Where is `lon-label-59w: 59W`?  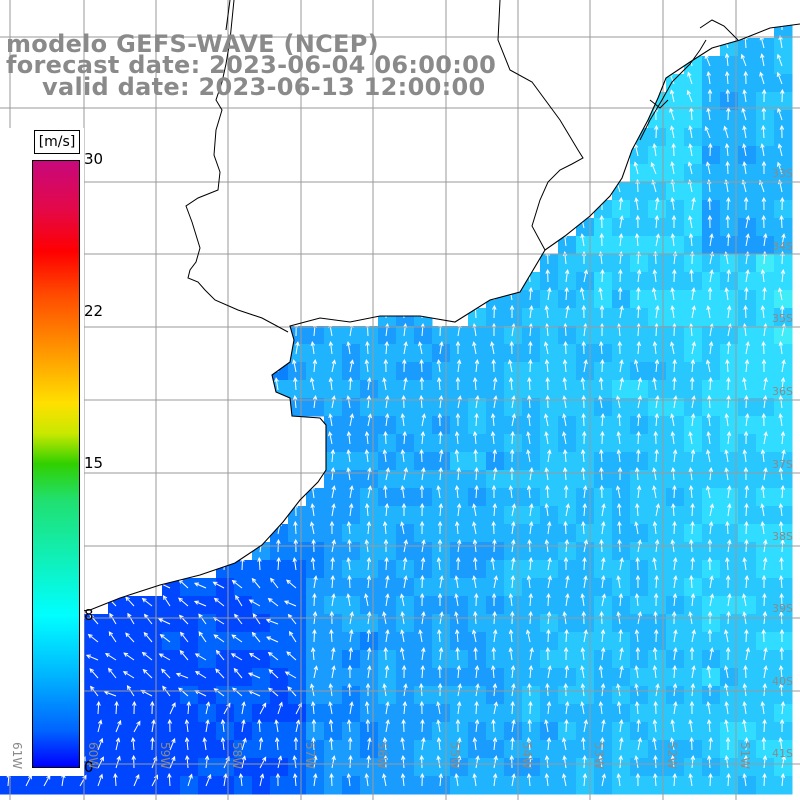
lon-label-59w: 59W is located at coordinates (165, 756).